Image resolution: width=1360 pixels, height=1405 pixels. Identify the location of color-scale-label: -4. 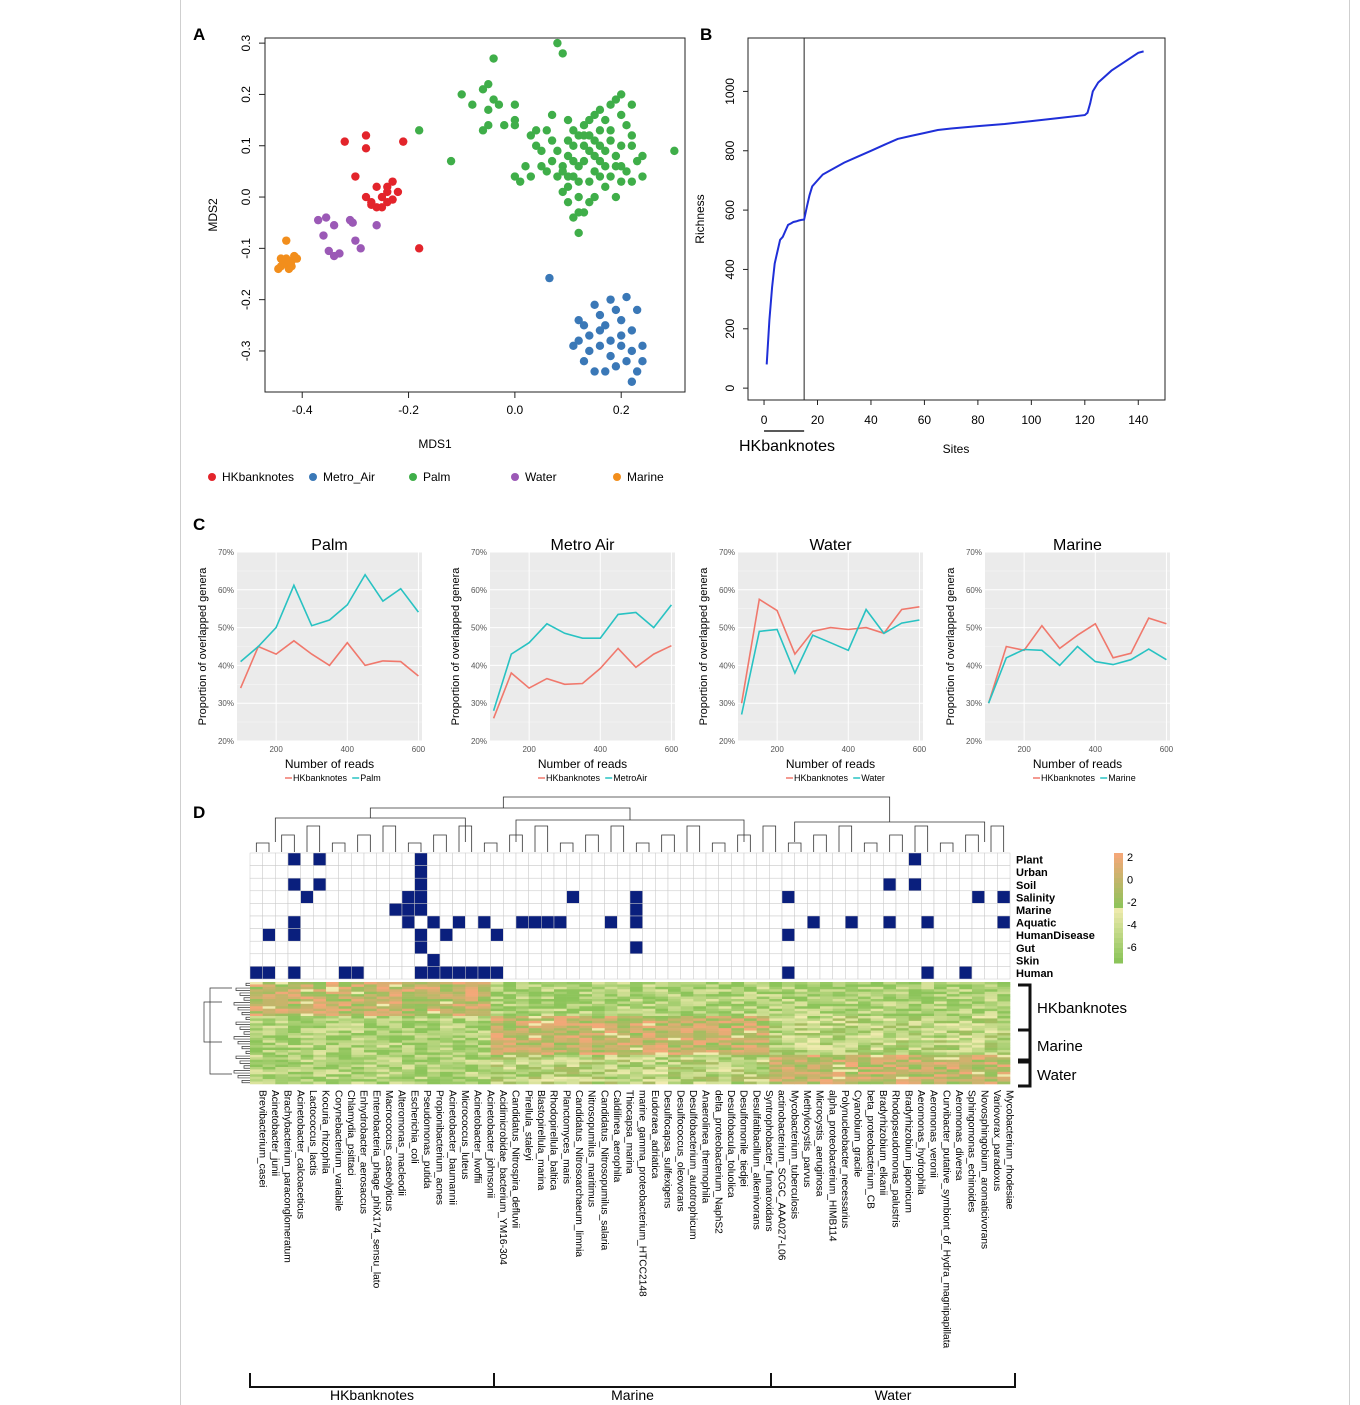
(1132, 926).